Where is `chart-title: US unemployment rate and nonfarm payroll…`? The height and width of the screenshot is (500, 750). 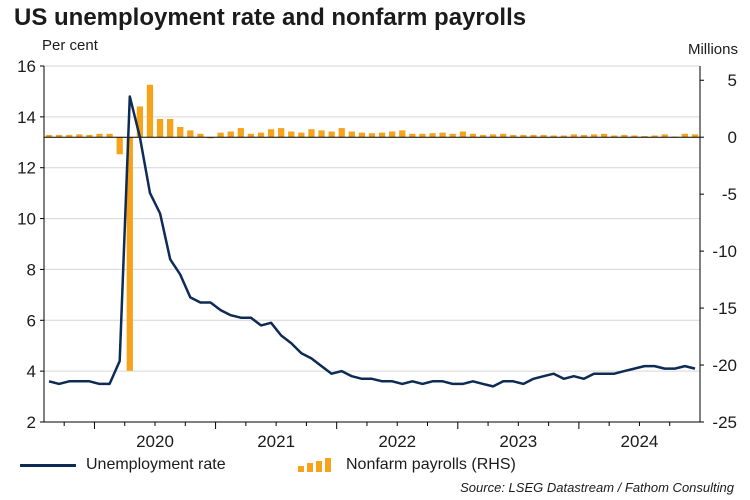 chart-title: US unemployment rate and nonfarm payroll… is located at coordinates (270, 17).